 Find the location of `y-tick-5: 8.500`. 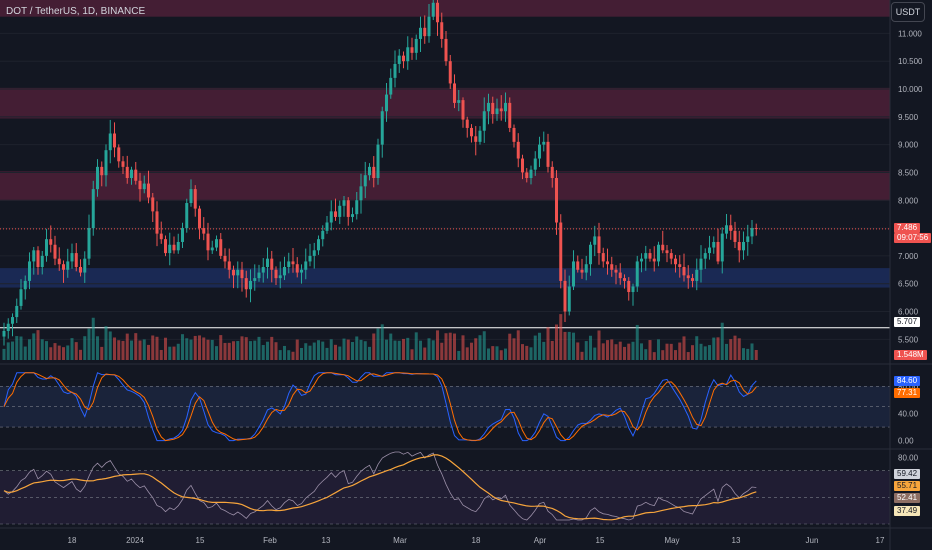

y-tick-5: 8.500 is located at coordinates (908, 172).